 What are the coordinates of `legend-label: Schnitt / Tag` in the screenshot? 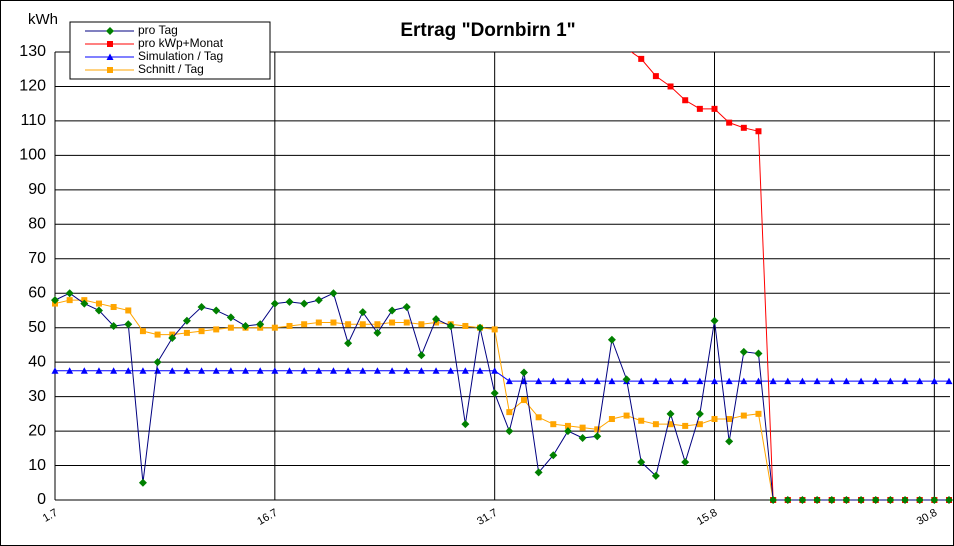 It's located at (171, 69).